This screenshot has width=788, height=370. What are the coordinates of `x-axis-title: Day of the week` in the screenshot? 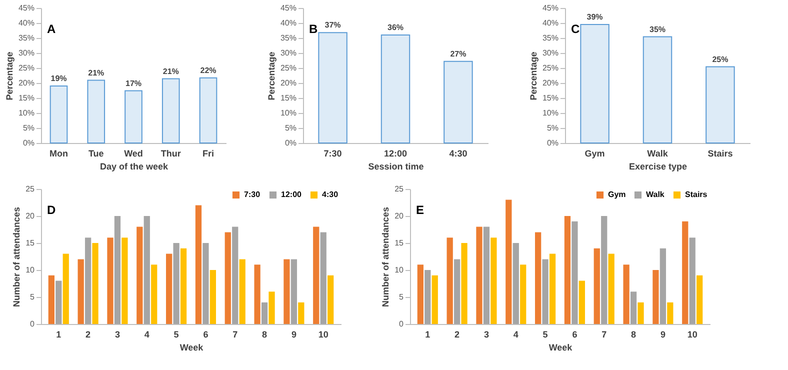 It's located at (134, 167).